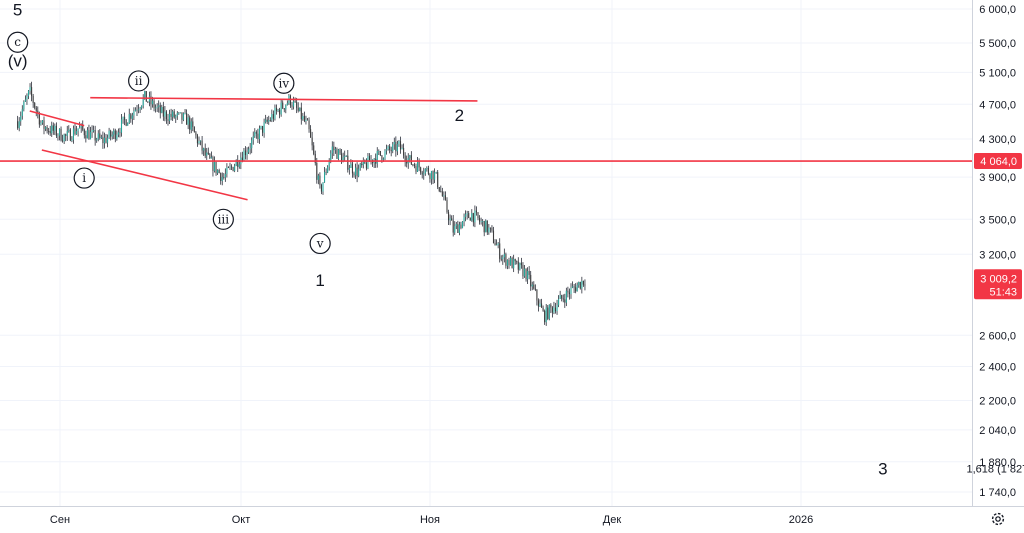  What do you see at coordinates (17, 10) in the screenshot?
I see `wave-label: 5` at bounding box center [17, 10].